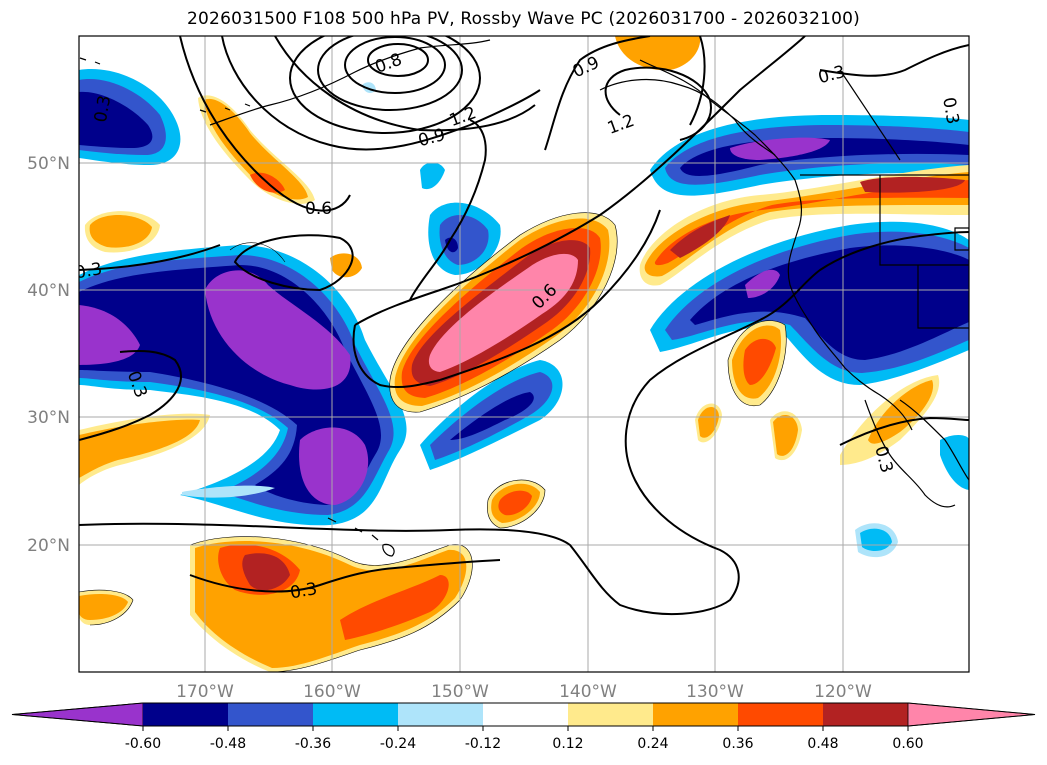 This screenshot has height=765, width=1047. Describe the element at coordinates (48, 546) in the screenshot. I see `lat-label: 20°N` at that location.